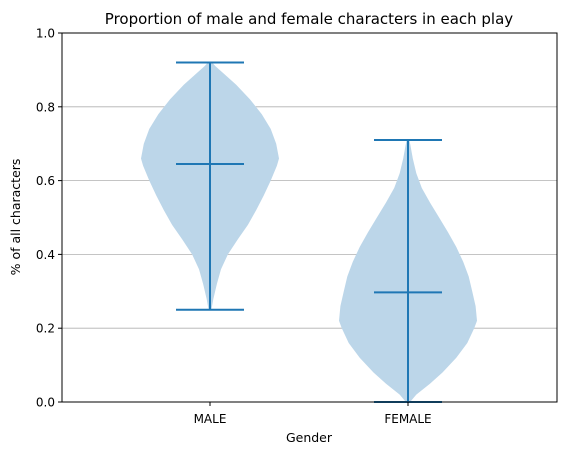 The width and height of the screenshot is (567, 460). Describe the element at coordinates (45, 329) in the screenshot. I see `y-tick-label-1: 0.2` at that location.